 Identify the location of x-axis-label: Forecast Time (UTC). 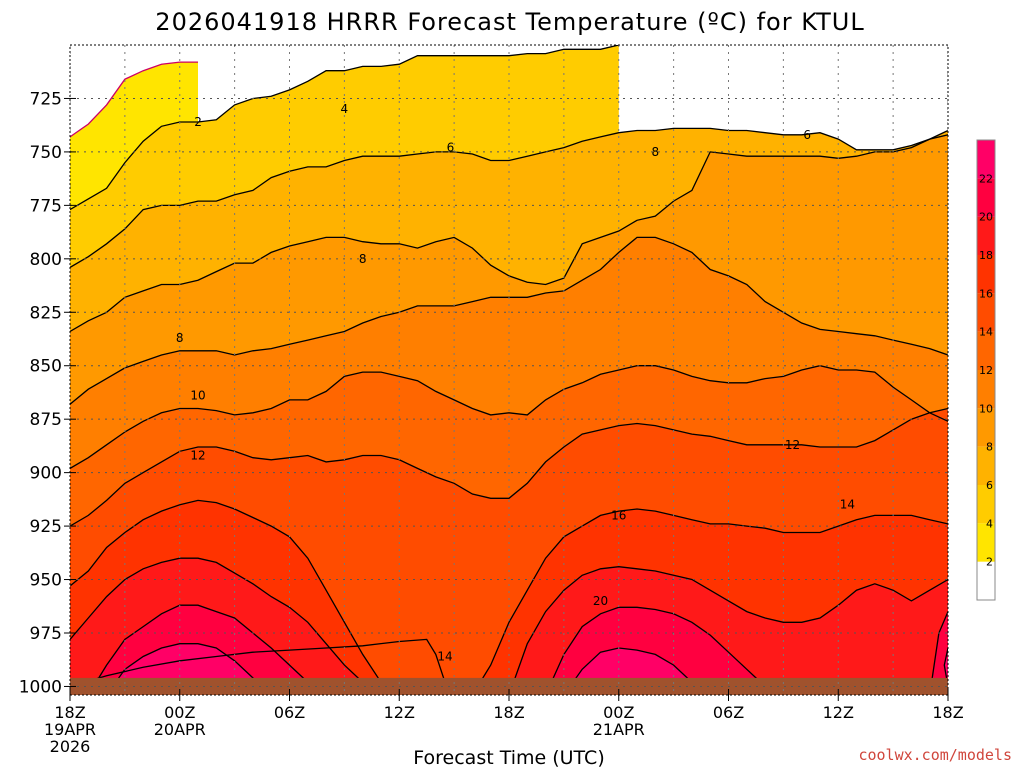
(508, 757).